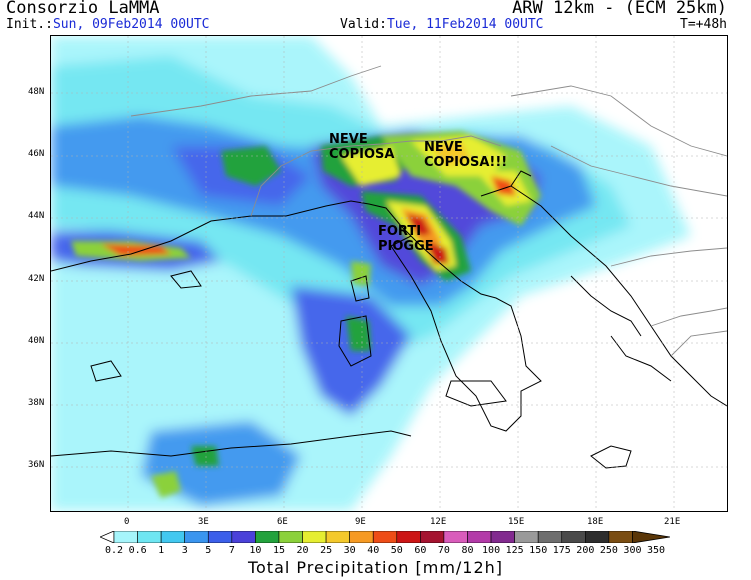 This screenshot has width=751, height=580. What do you see at coordinates (184, 550) in the screenshot?
I see `colorbar-tick-label: 3` at bounding box center [184, 550].